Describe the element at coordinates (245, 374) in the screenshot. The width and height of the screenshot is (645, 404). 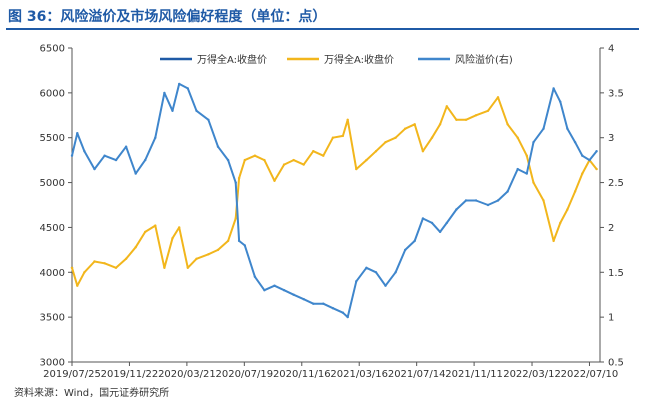
I see `x-tick-label: 2020/07/19` at that location.